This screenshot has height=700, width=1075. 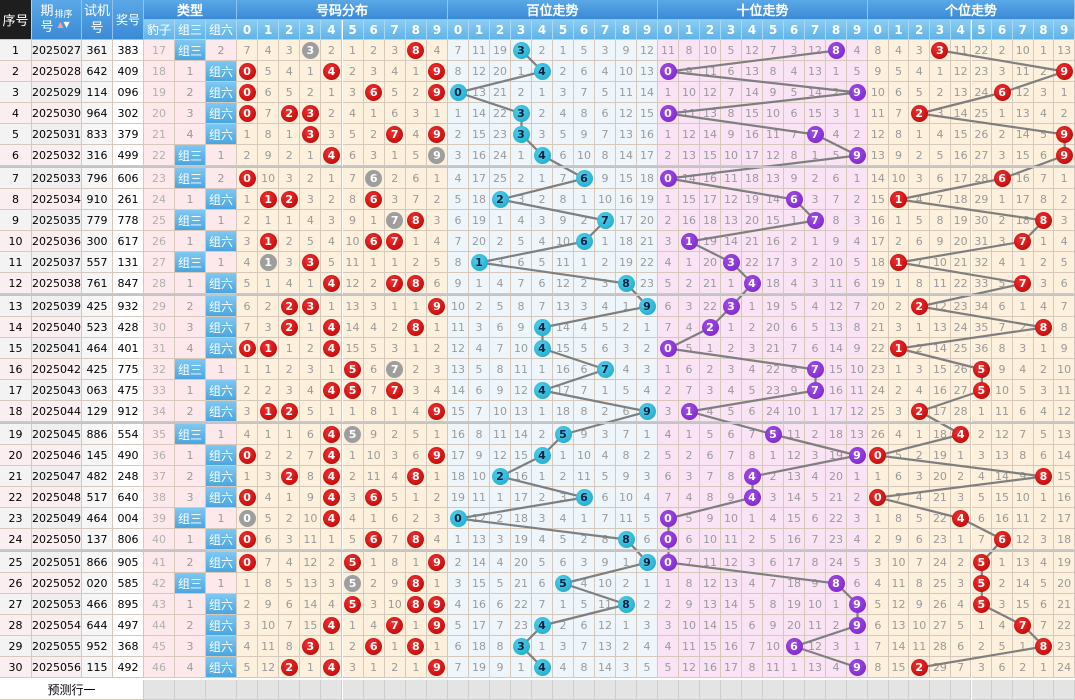 What do you see at coordinates (815, 262) in the screenshot?
I see `tens-omission-value: 2` at bounding box center [815, 262].